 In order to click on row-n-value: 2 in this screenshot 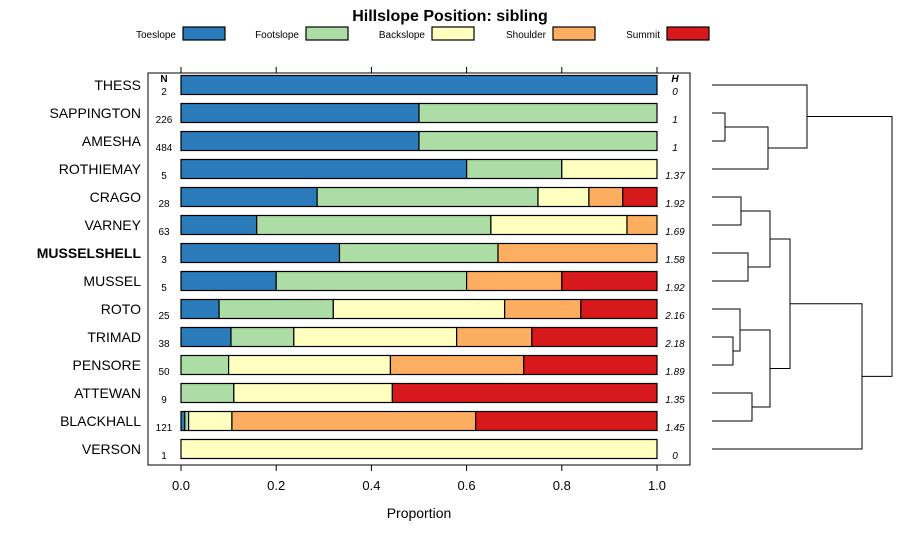, I will do `click(164, 92)`.